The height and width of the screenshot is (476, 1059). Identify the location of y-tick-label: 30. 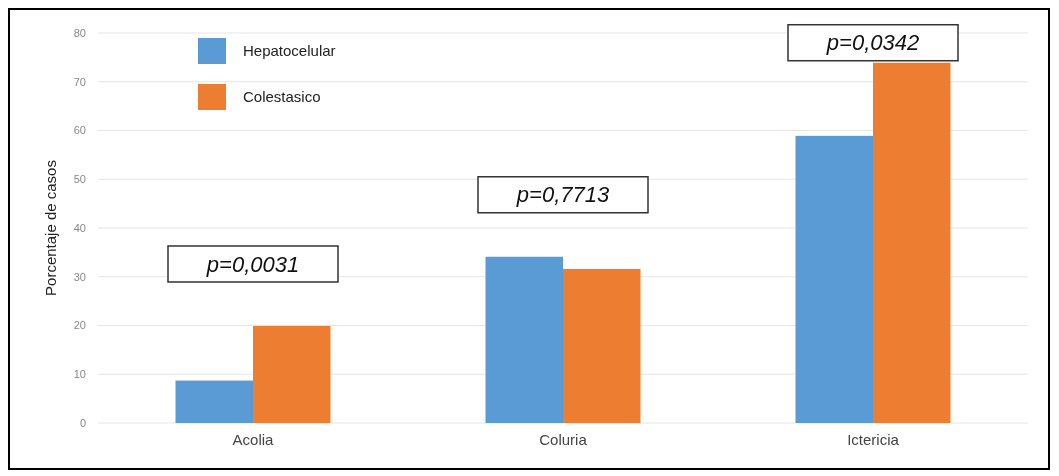
(79, 276).